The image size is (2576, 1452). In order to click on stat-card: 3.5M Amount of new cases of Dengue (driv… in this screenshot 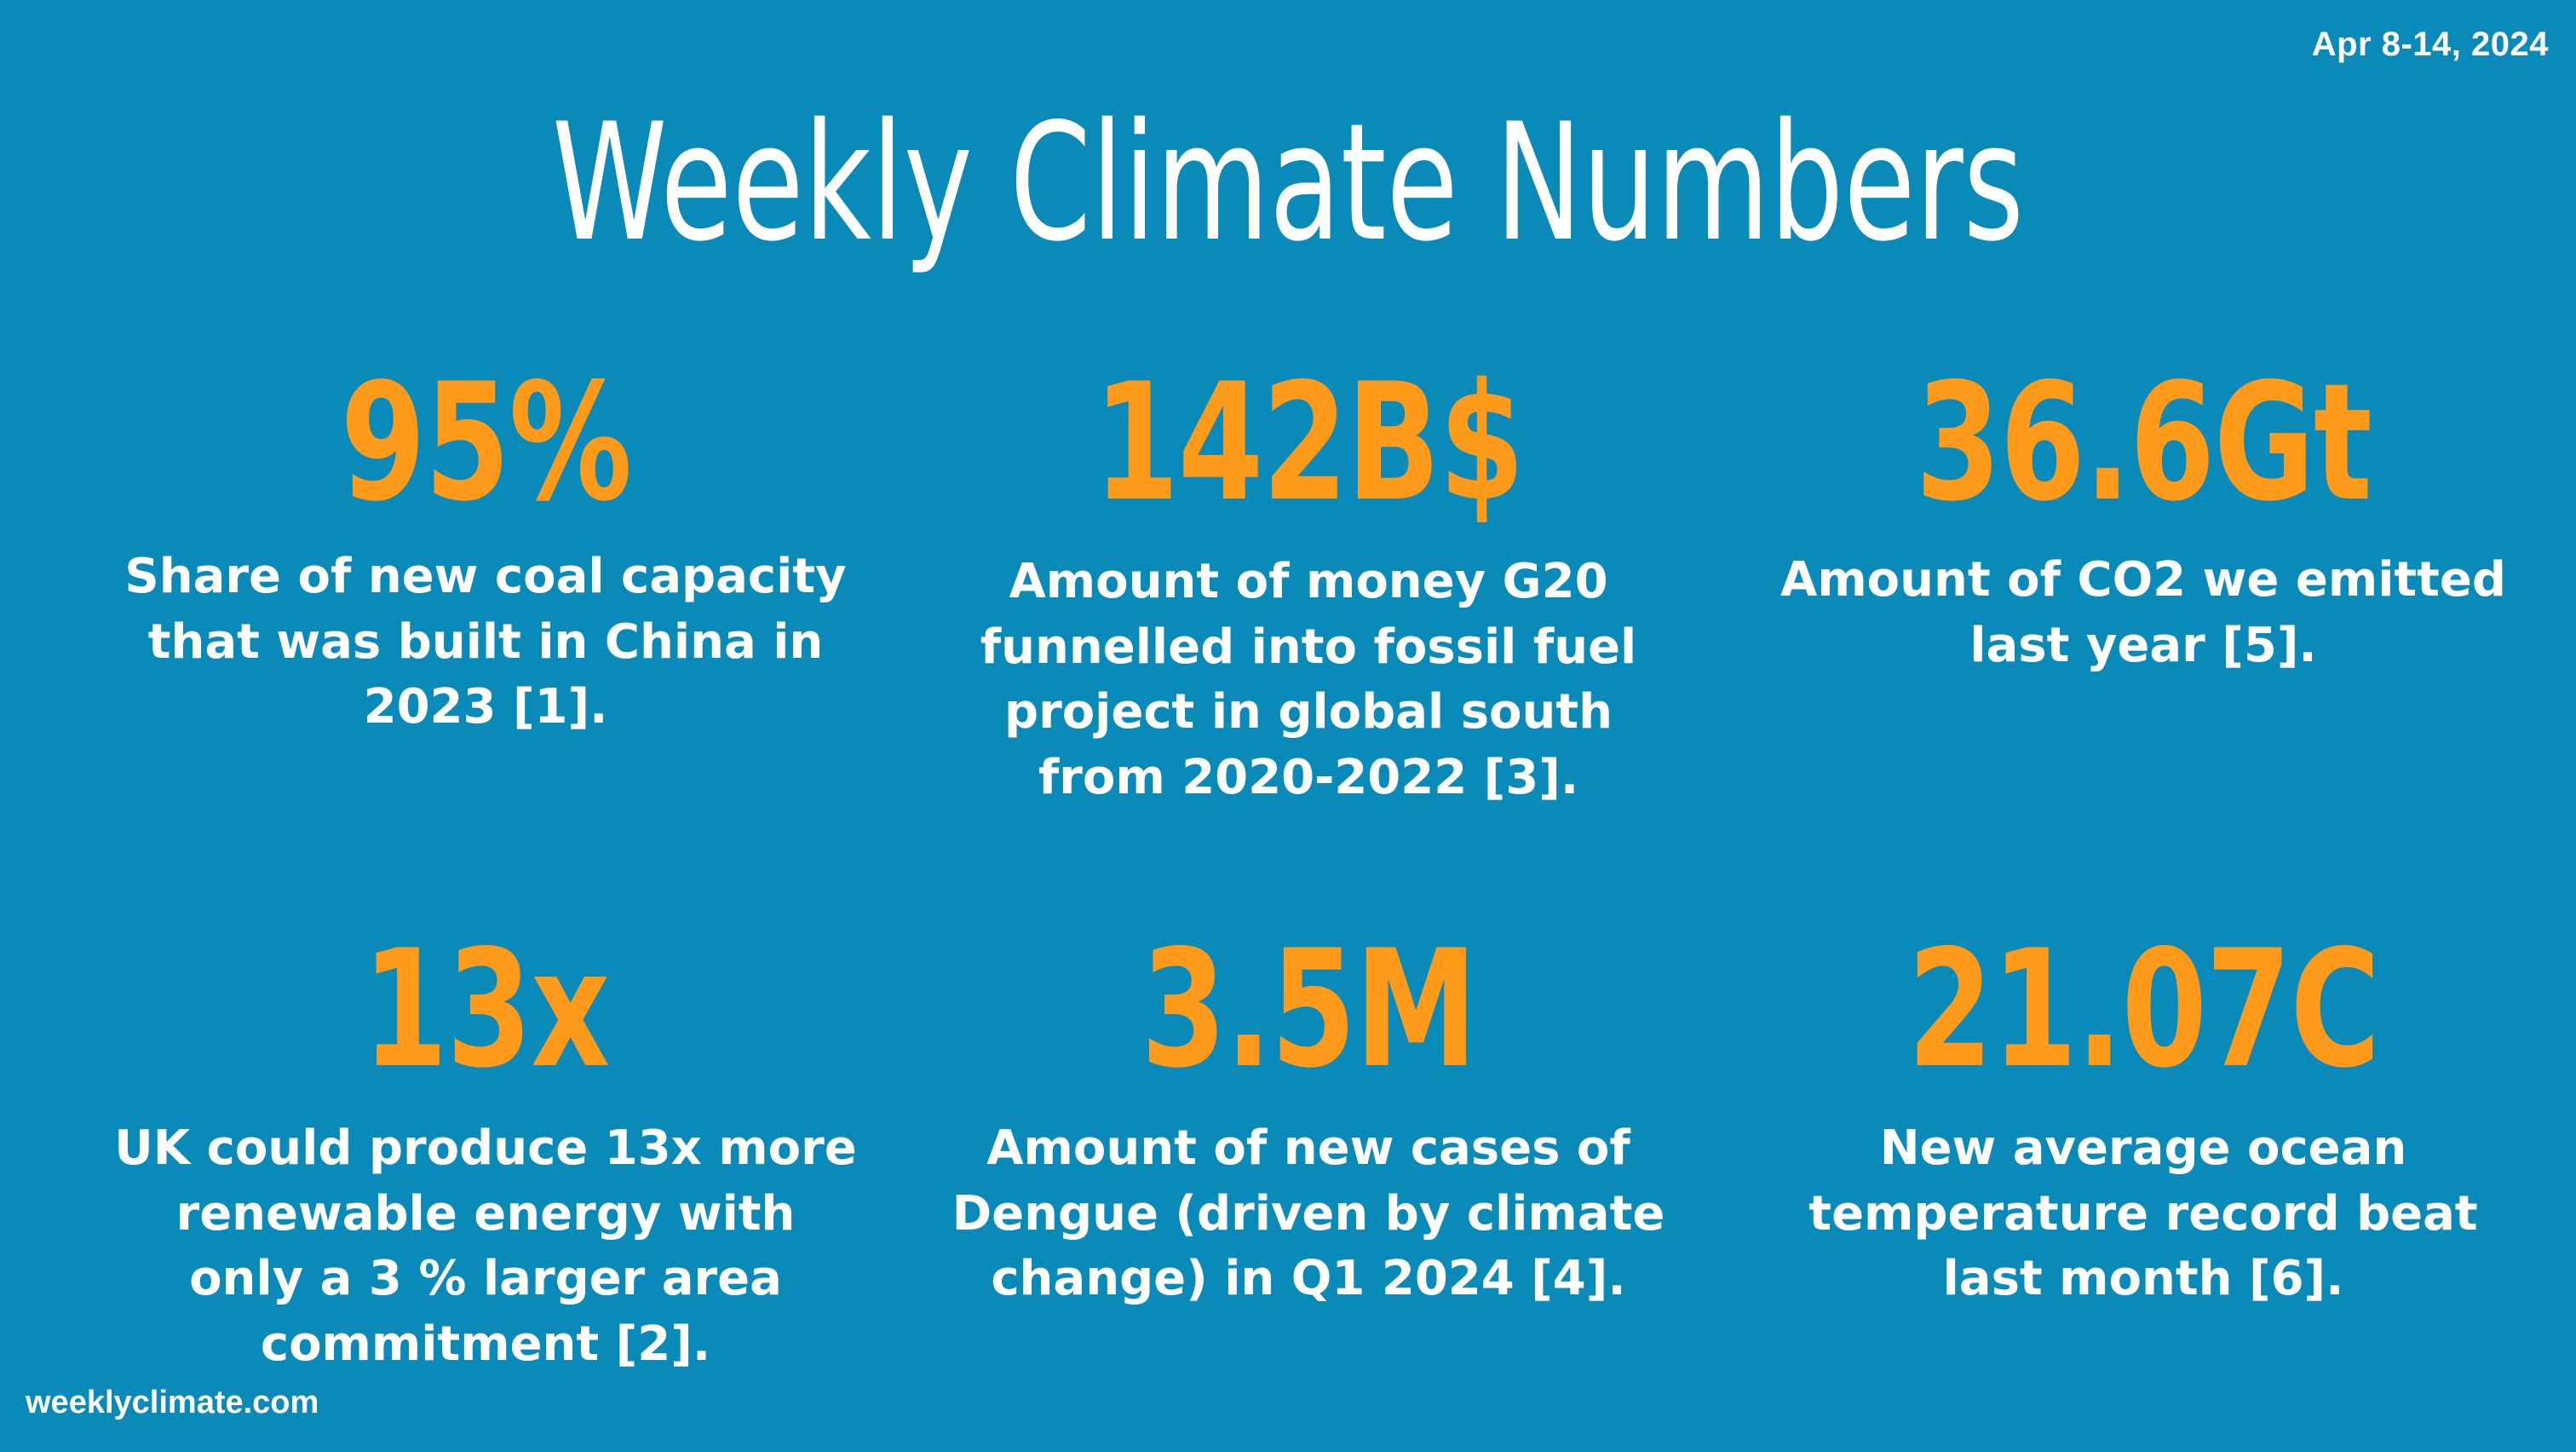, I will do `click(1309, 1120)`.